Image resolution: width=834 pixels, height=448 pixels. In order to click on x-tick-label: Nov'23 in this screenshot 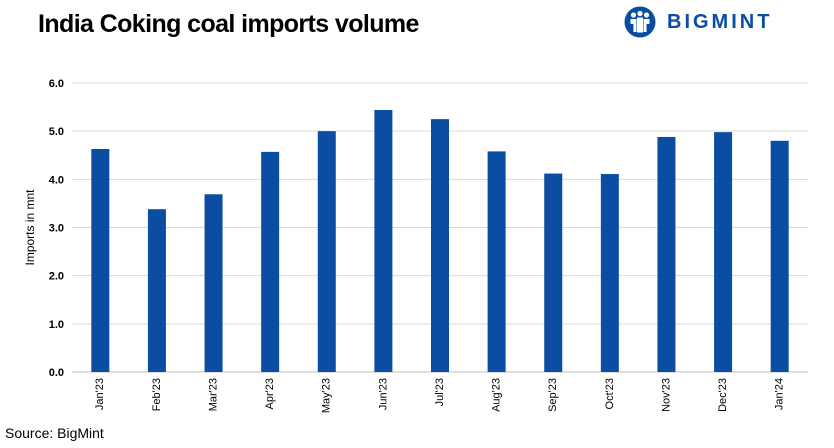, I will do `click(666, 395)`.